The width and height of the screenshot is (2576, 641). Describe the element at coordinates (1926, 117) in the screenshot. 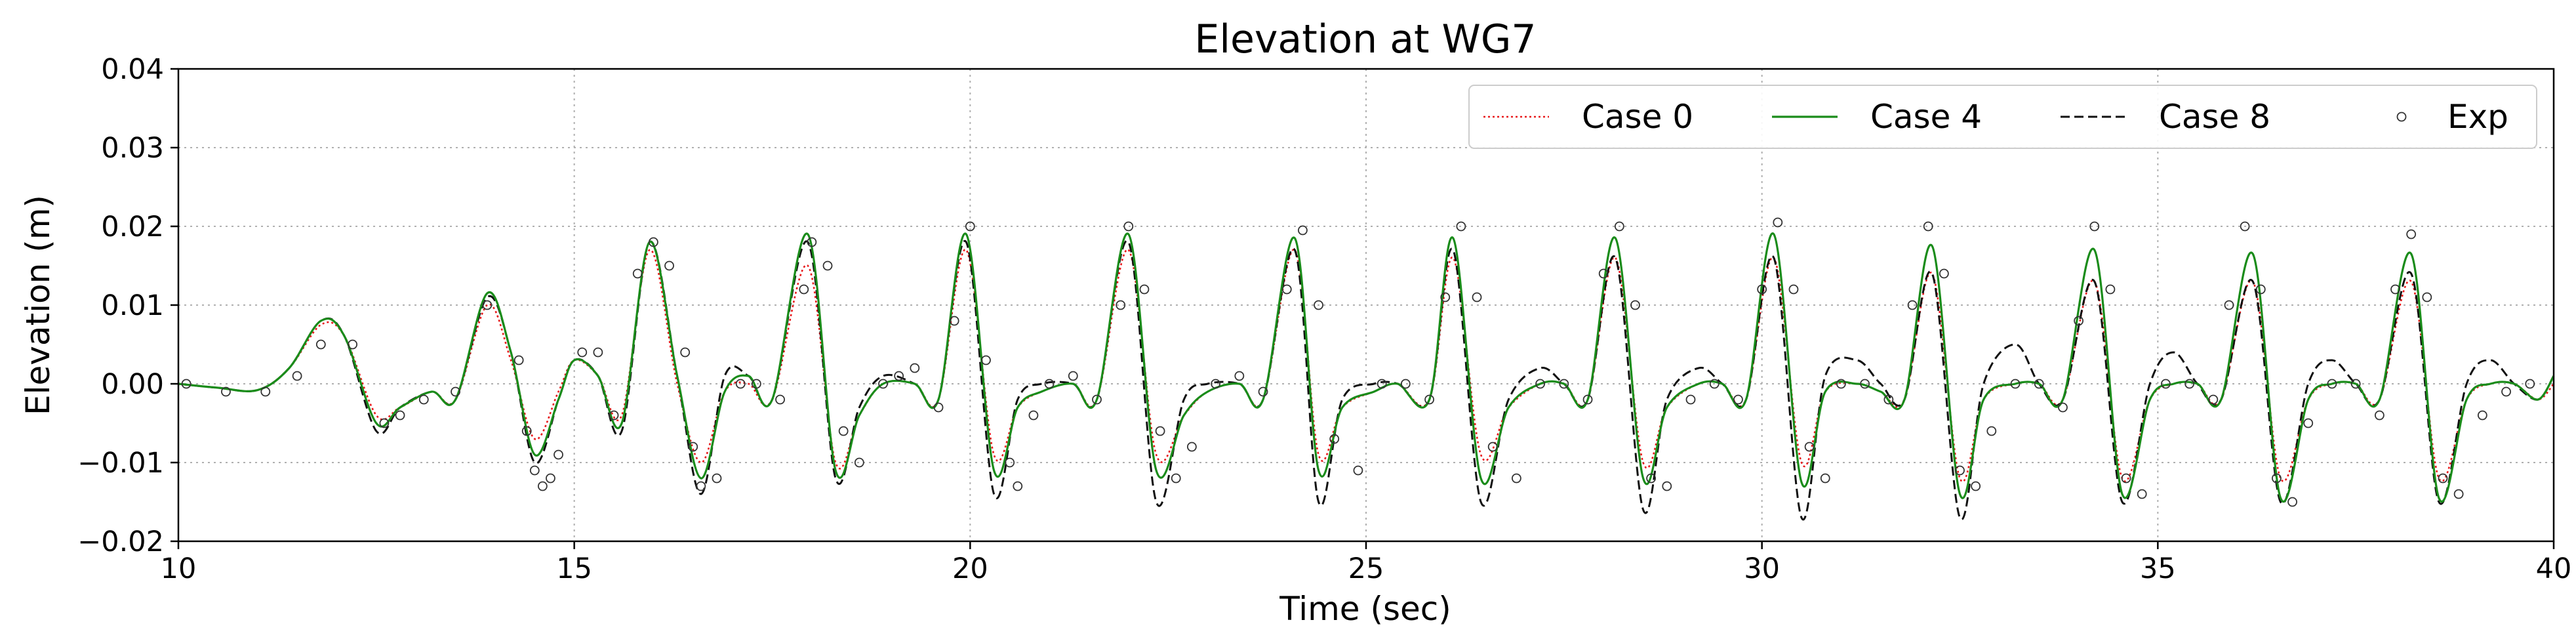

I see `legend-label-case-4: Case 4` at that location.